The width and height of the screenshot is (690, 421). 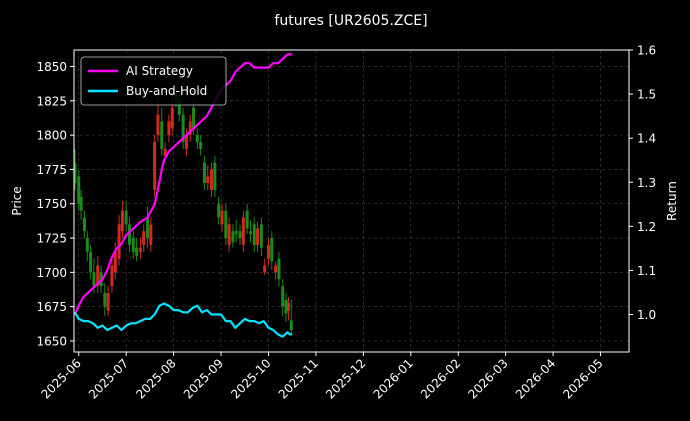 What do you see at coordinates (51, 239) in the screenshot?
I see `y-tick-label: 1725` at bounding box center [51, 239].